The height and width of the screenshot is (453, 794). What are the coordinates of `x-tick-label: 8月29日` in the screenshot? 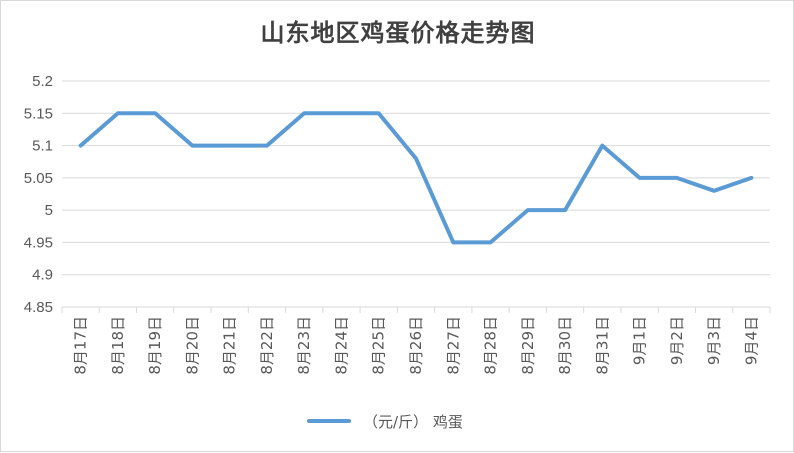 It's located at (528, 345).